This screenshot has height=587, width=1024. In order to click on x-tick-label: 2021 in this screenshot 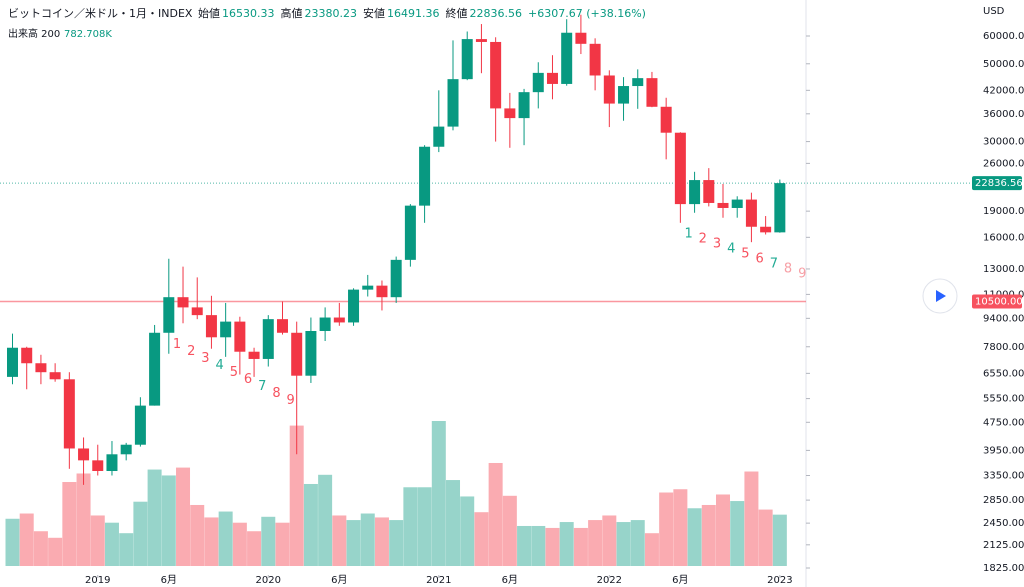, I will do `click(438, 580)`.